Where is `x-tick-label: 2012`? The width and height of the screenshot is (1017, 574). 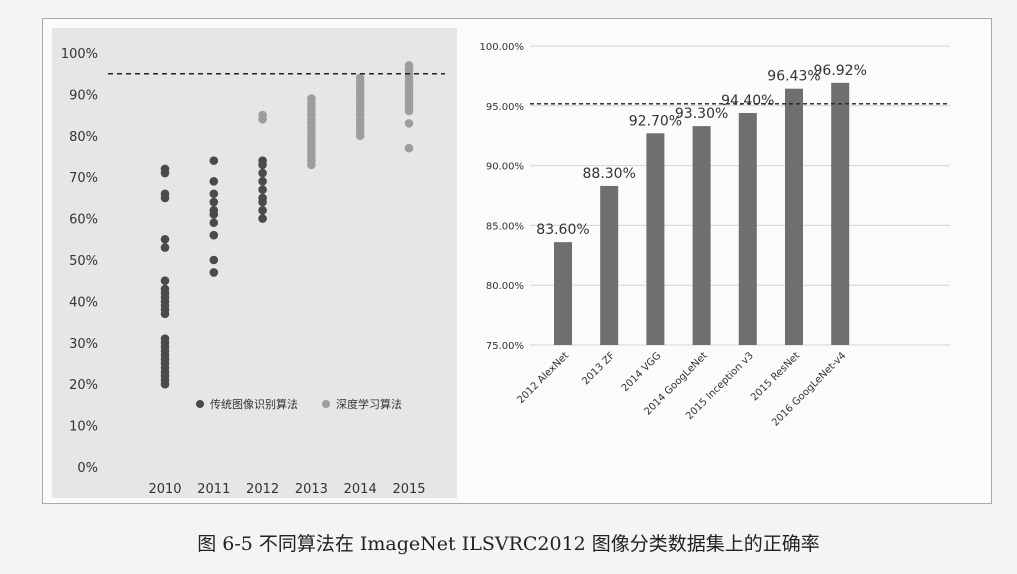 x-tick-label: 2012 is located at coordinates (262, 489).